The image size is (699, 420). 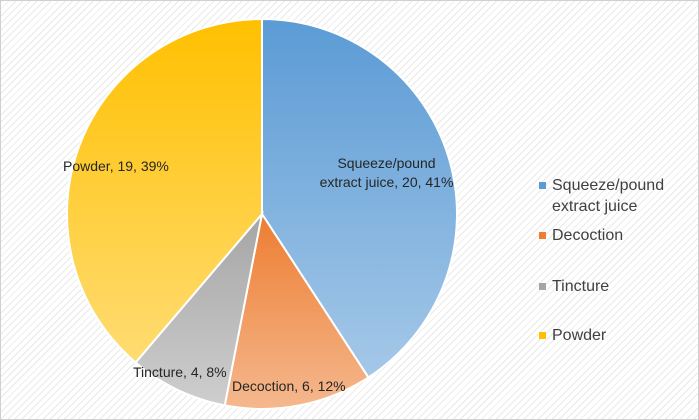 I want to click on legend-item-tincture: Tincture, so click(x=574, y=286).